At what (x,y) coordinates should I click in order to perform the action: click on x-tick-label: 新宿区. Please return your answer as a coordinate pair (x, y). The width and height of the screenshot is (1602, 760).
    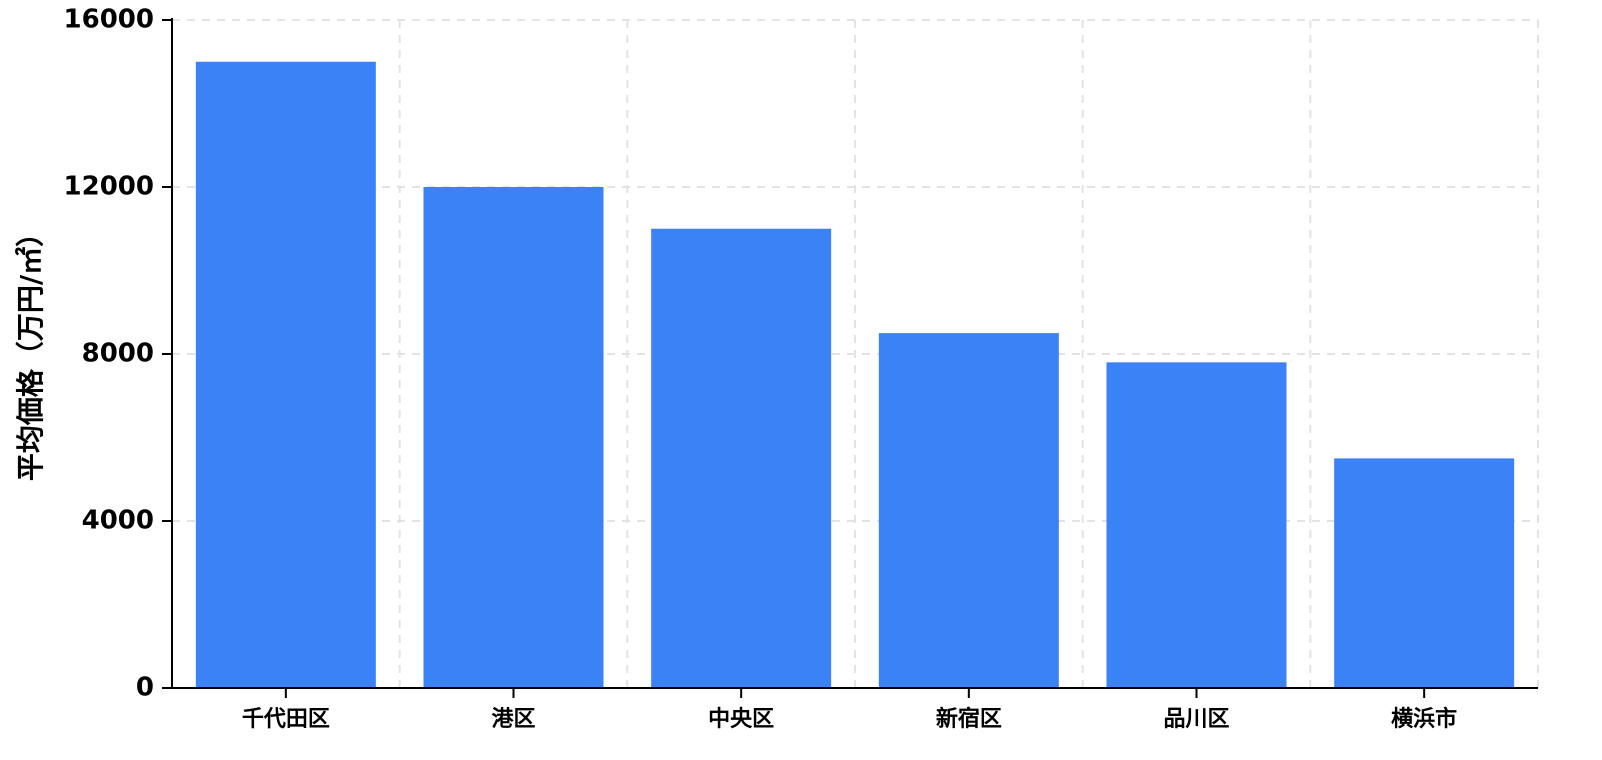
    Looking at the image, I should click on (969, 719).